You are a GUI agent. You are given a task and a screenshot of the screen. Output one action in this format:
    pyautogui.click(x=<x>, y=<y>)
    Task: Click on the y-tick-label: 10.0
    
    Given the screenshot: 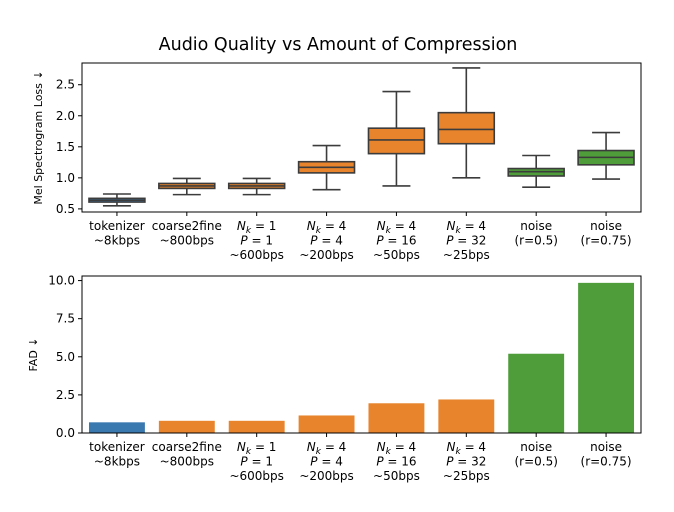 What is the action you would take?
    pyautogui.click(x=61, y=281)
    